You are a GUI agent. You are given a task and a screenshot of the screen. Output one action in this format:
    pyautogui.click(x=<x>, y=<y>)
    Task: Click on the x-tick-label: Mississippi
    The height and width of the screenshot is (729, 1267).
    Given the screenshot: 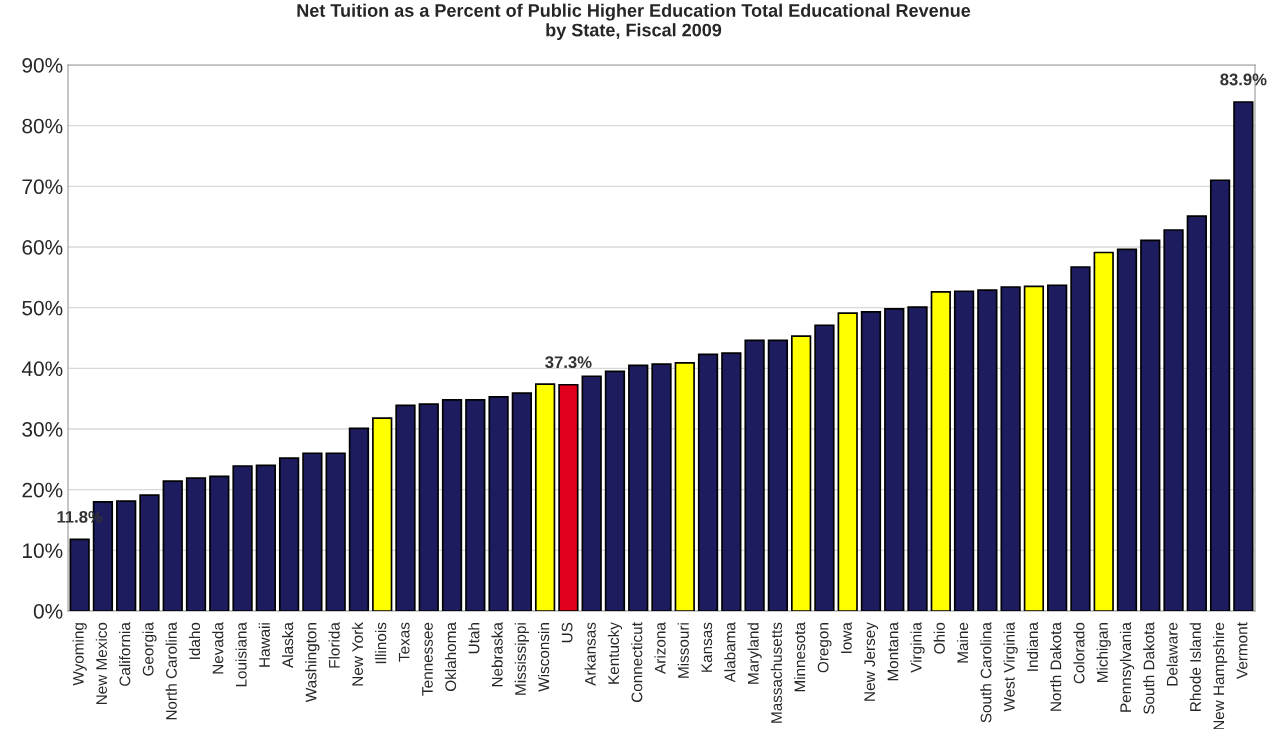 What is the action you would take?
    pyautogui.click(x=521, y=659)
    